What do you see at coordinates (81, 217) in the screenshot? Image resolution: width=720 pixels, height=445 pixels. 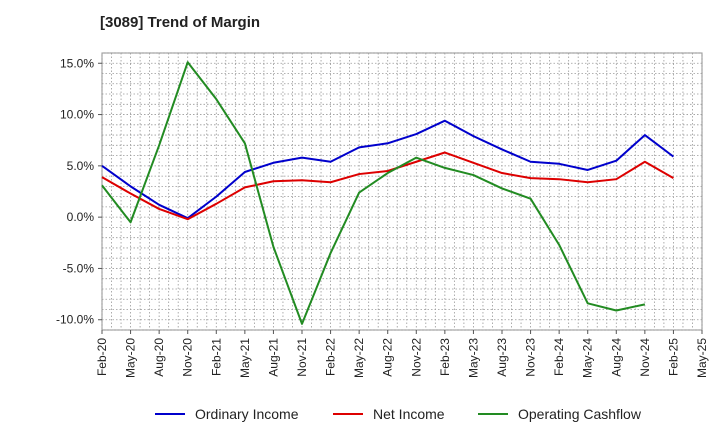 I see `y-tick-label: 0.0%` at bounding box center [81, 217].